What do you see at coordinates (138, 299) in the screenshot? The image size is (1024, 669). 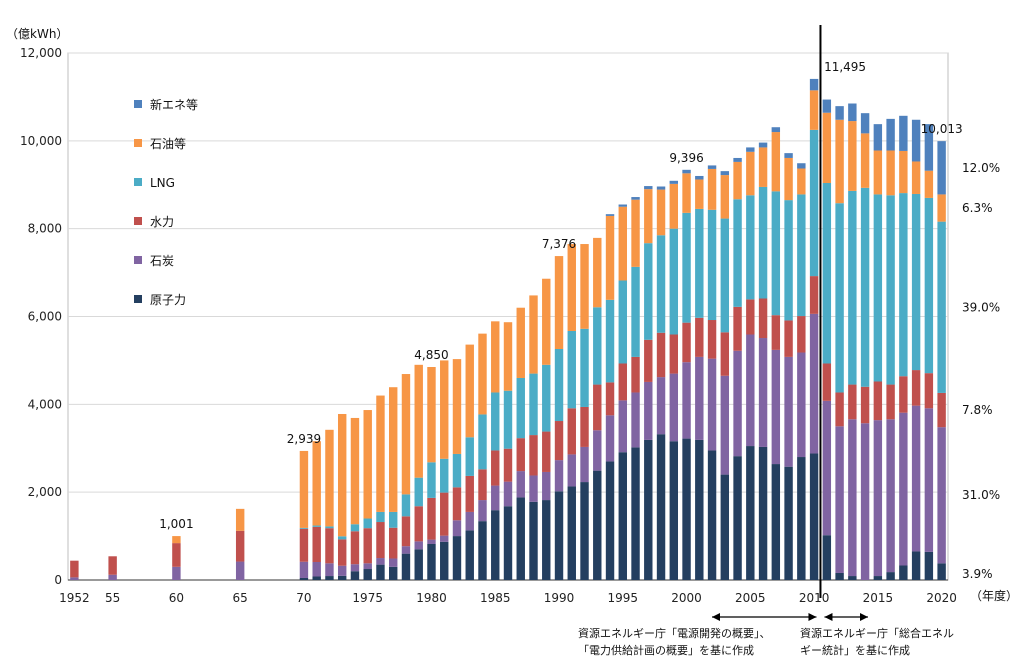 I see `legend-swatch` at bounding box center [138, 299].